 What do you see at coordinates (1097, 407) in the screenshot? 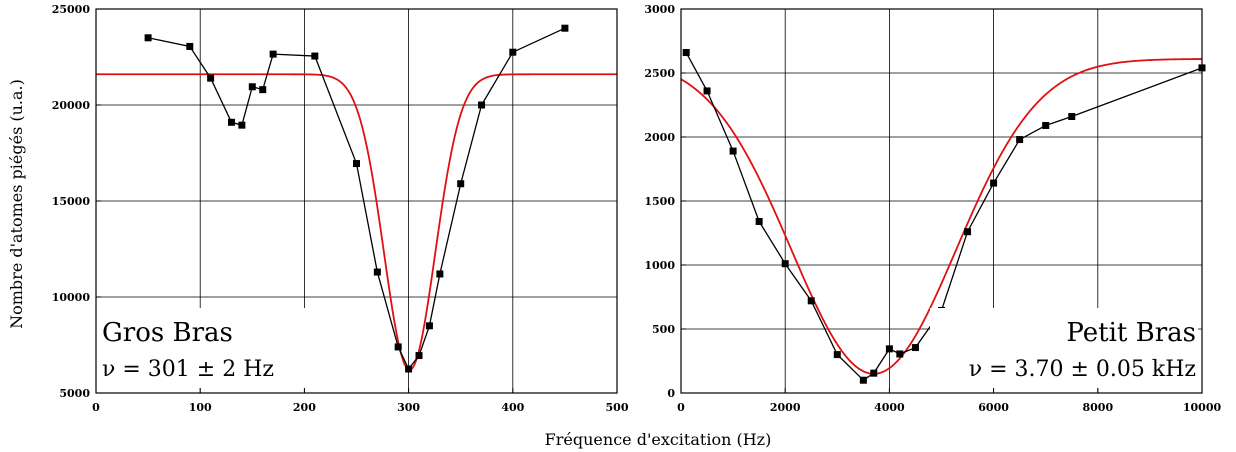
I see `x-tick-label: 8000` at bounding box center [1097, 407].